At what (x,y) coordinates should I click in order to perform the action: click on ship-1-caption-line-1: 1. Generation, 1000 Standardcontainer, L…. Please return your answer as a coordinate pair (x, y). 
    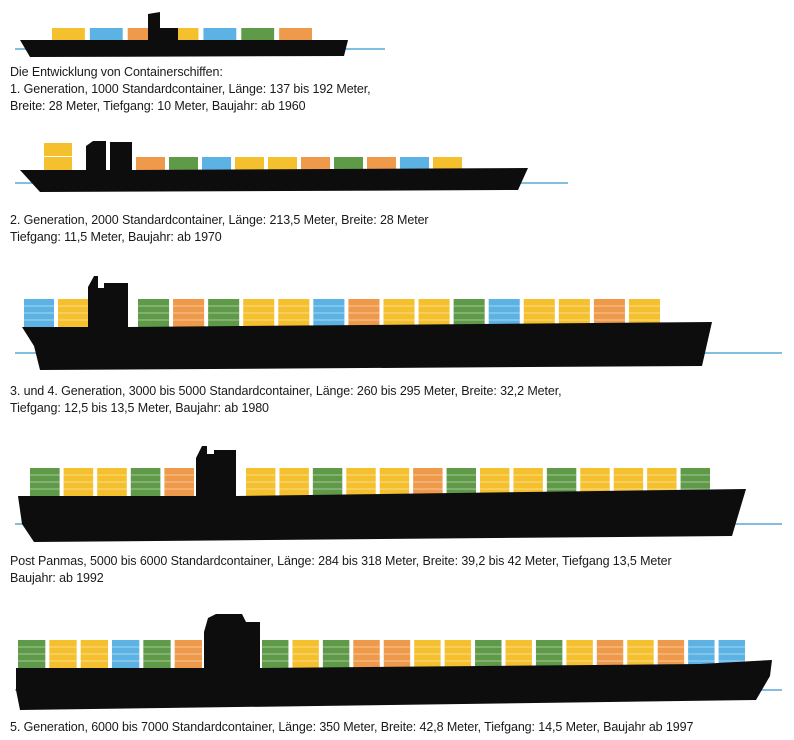
    Looking at the image, I should click on (190, 89).